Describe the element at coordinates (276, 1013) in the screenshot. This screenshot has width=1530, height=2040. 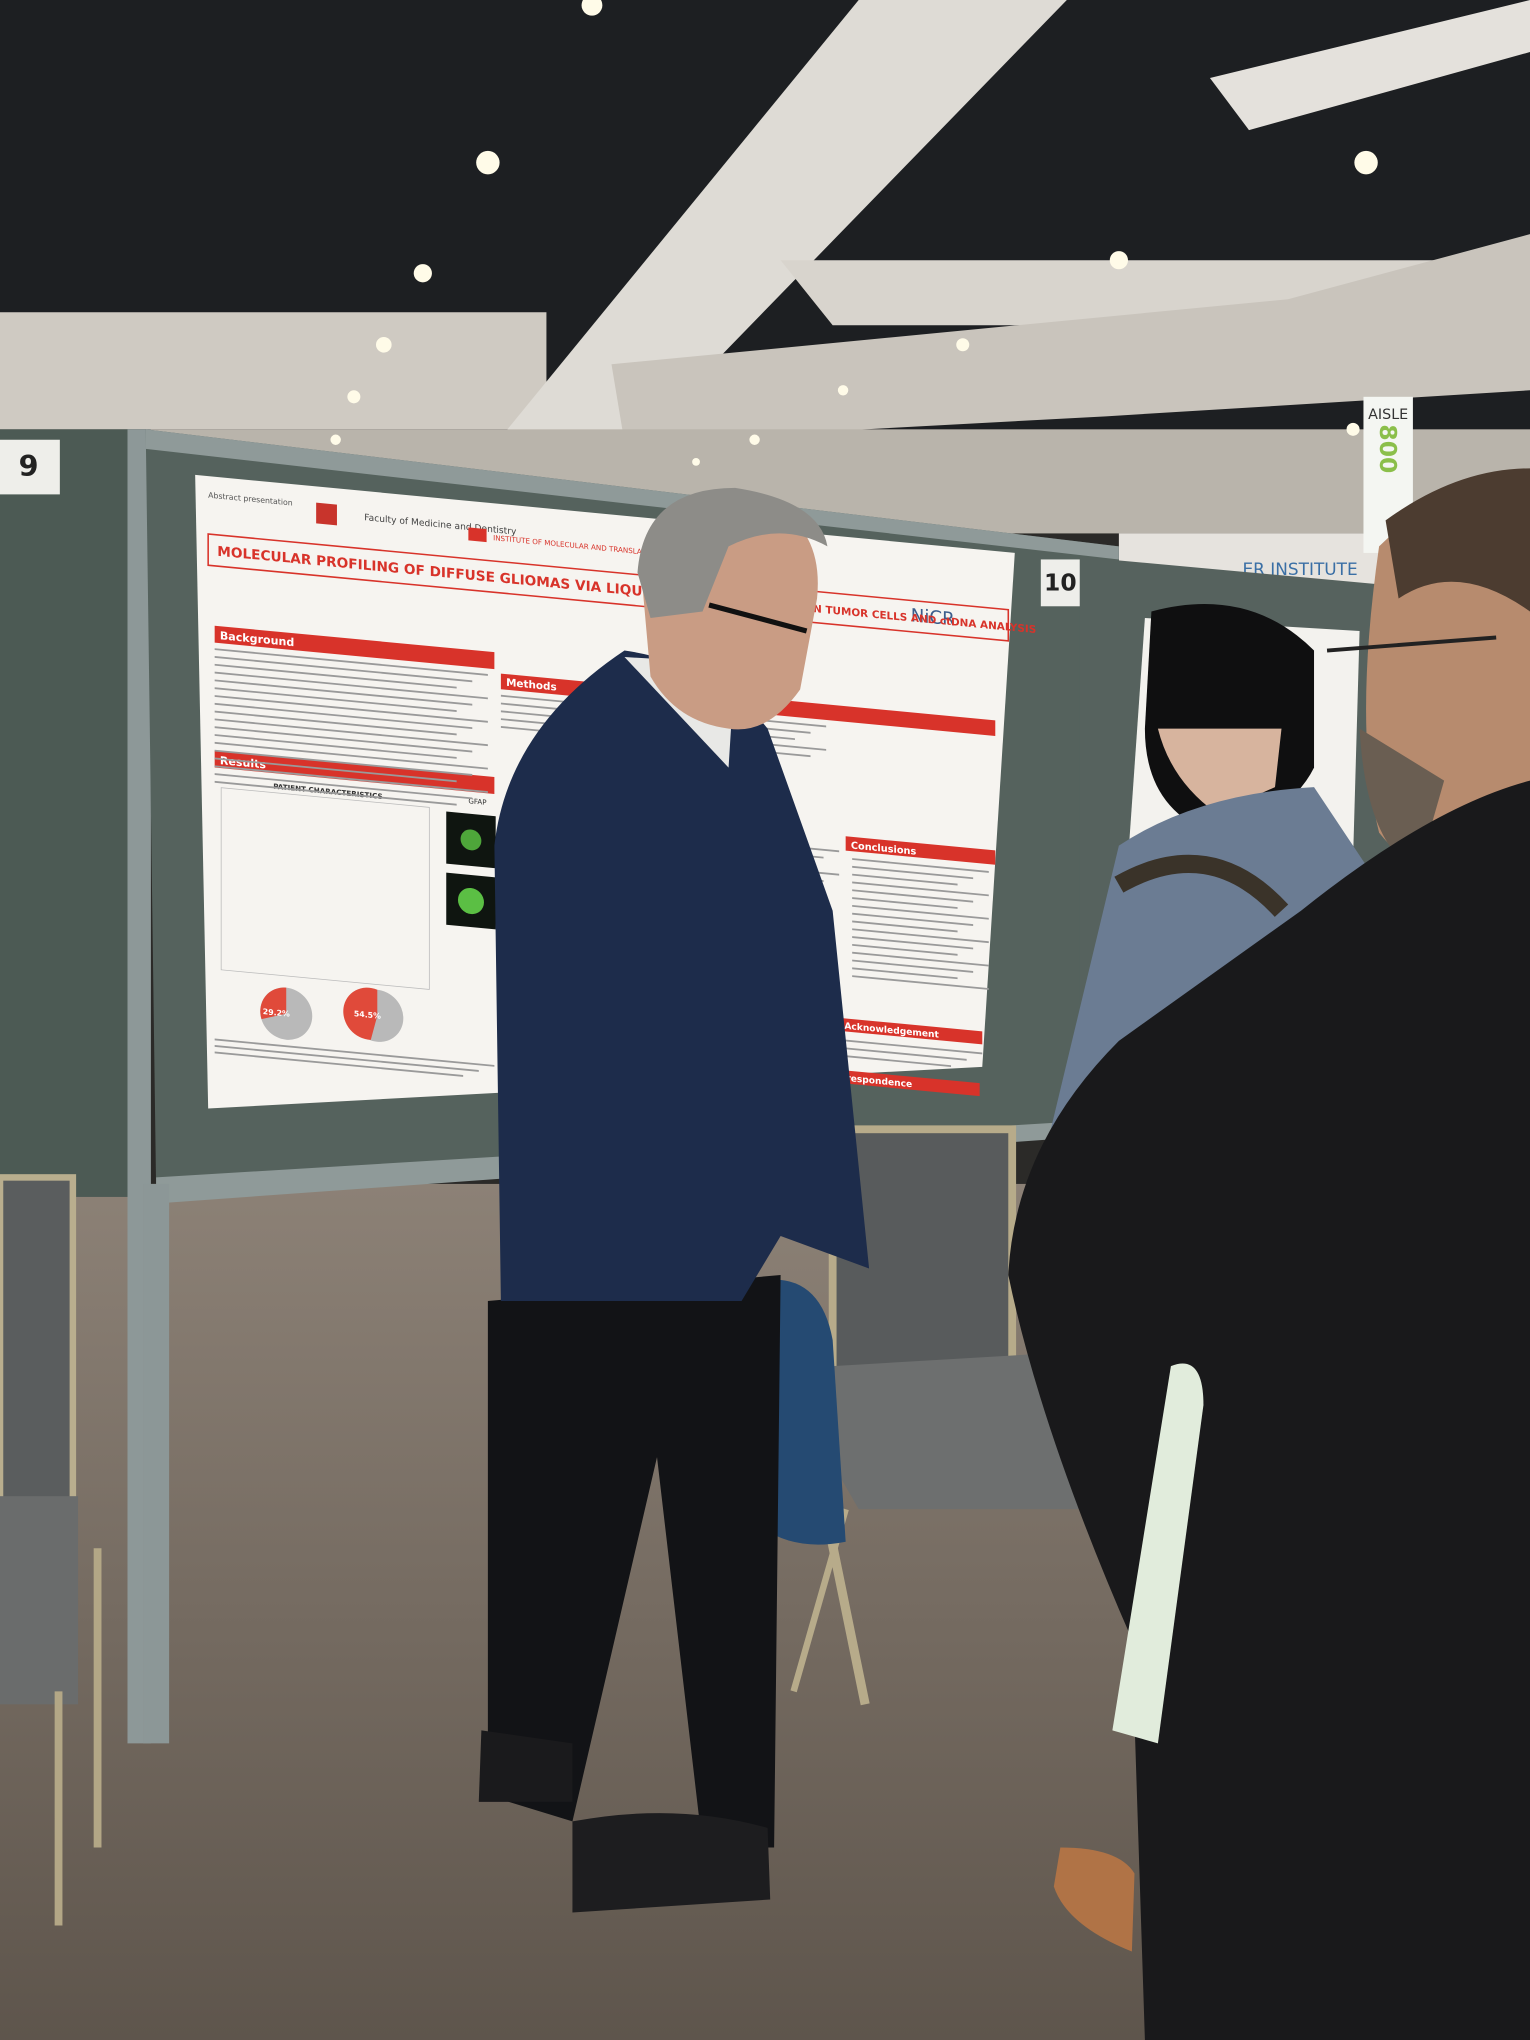
I see `poster-pie-labels-0: 29.2%` at that location.